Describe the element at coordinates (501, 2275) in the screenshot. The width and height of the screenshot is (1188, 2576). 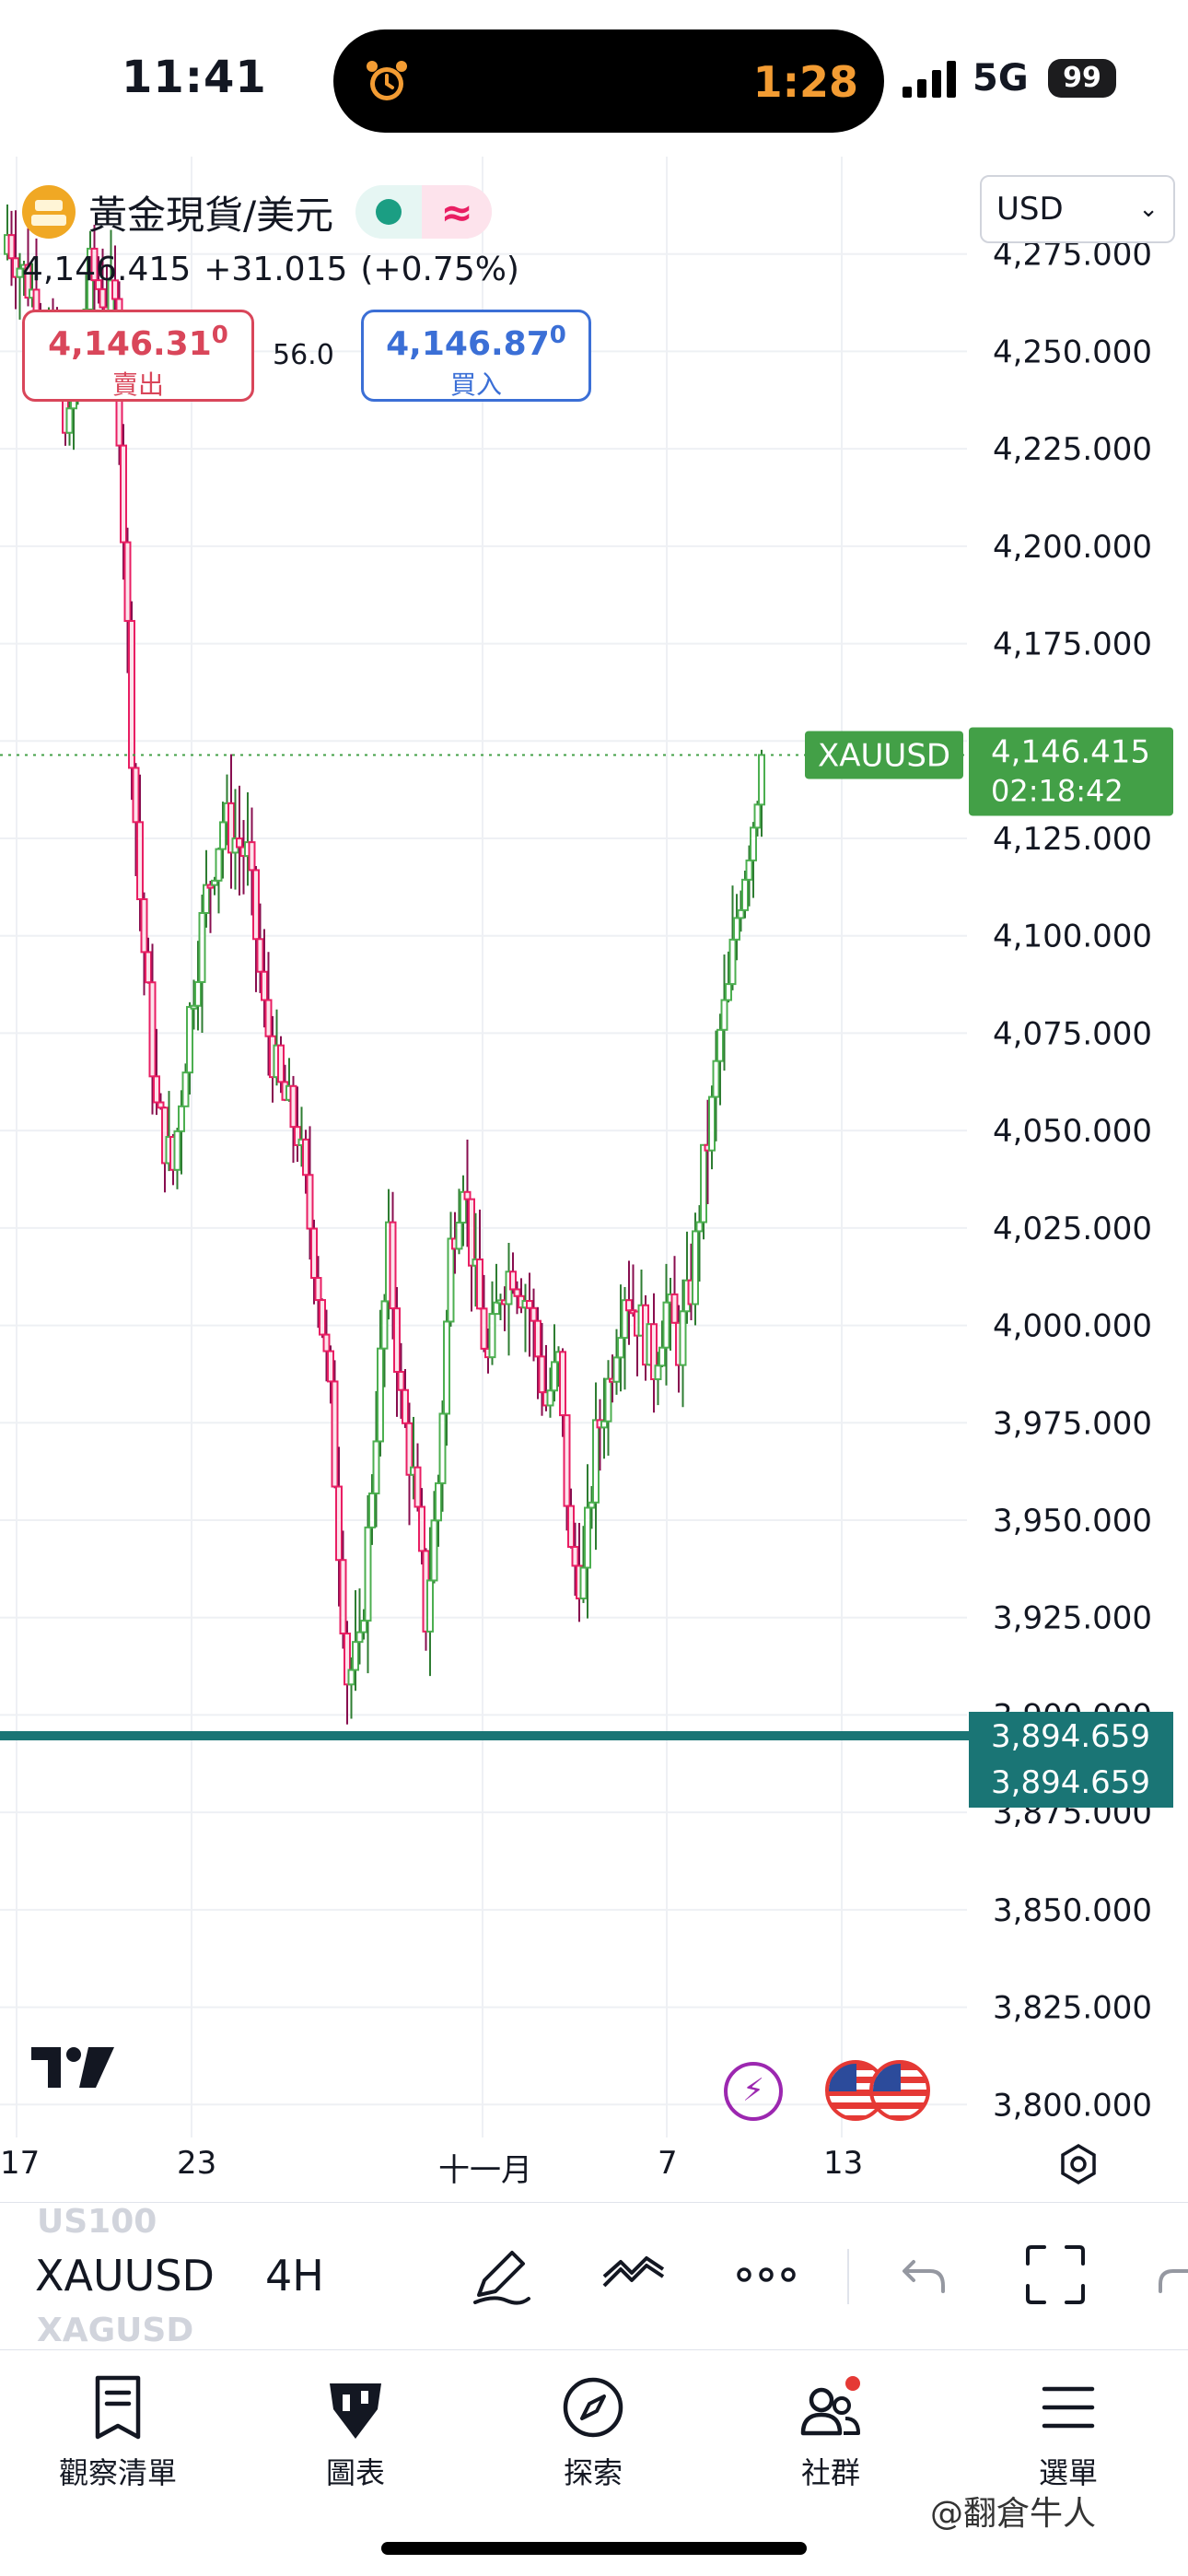
I see `pen-icon` at that location.